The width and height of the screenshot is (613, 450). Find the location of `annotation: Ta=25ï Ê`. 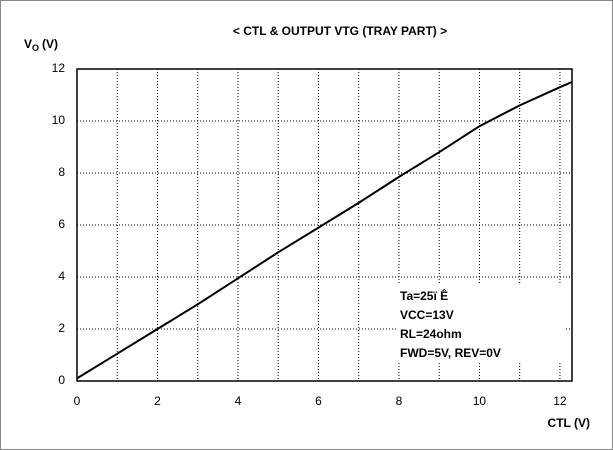

annotation: Ta=25ï Ê is located at coordinates (424, 295).